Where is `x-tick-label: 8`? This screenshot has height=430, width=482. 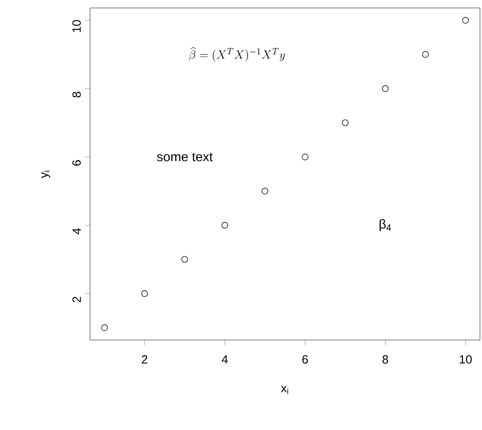 x-tick-label: 8 is located at coordinates (385, 359).